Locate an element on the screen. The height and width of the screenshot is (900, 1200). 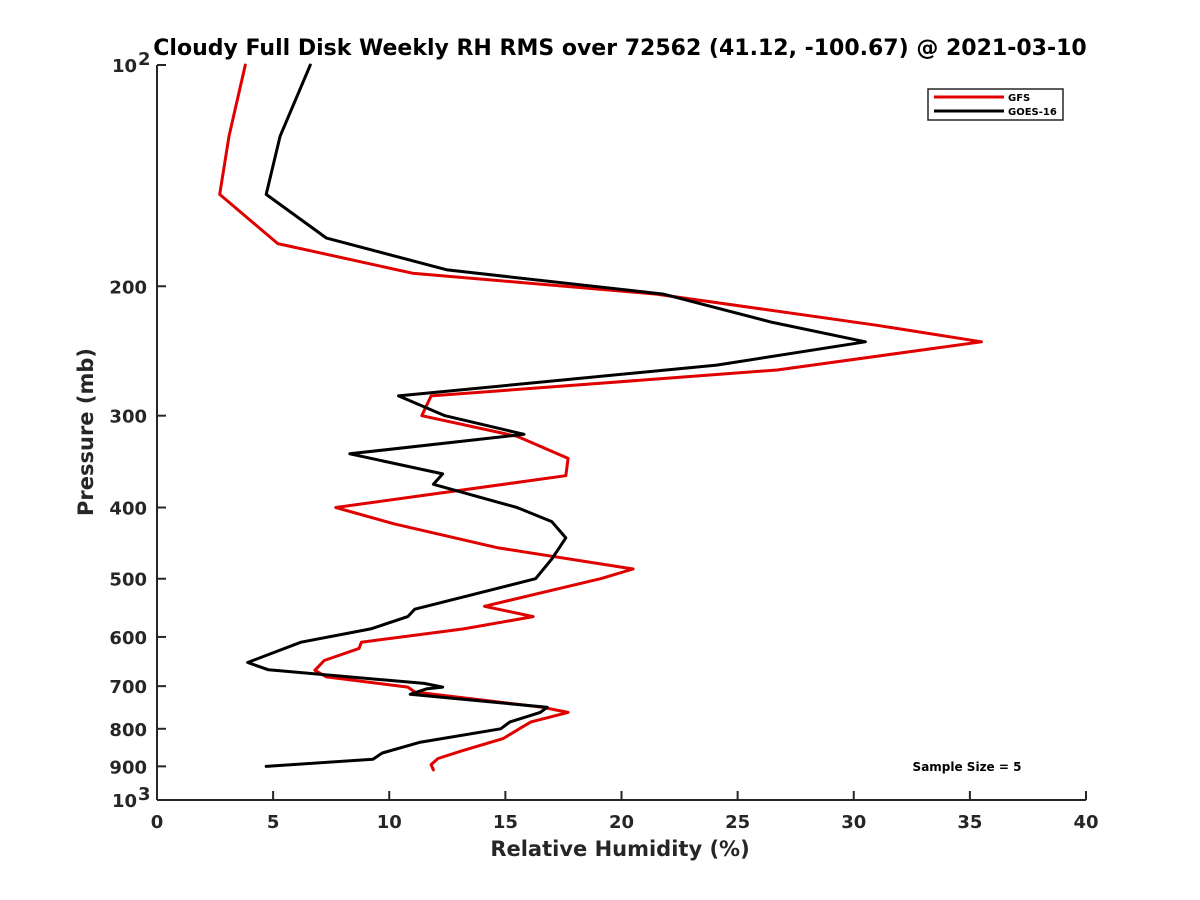
y-tick-label: 400 is located at coordinates (128, 509).